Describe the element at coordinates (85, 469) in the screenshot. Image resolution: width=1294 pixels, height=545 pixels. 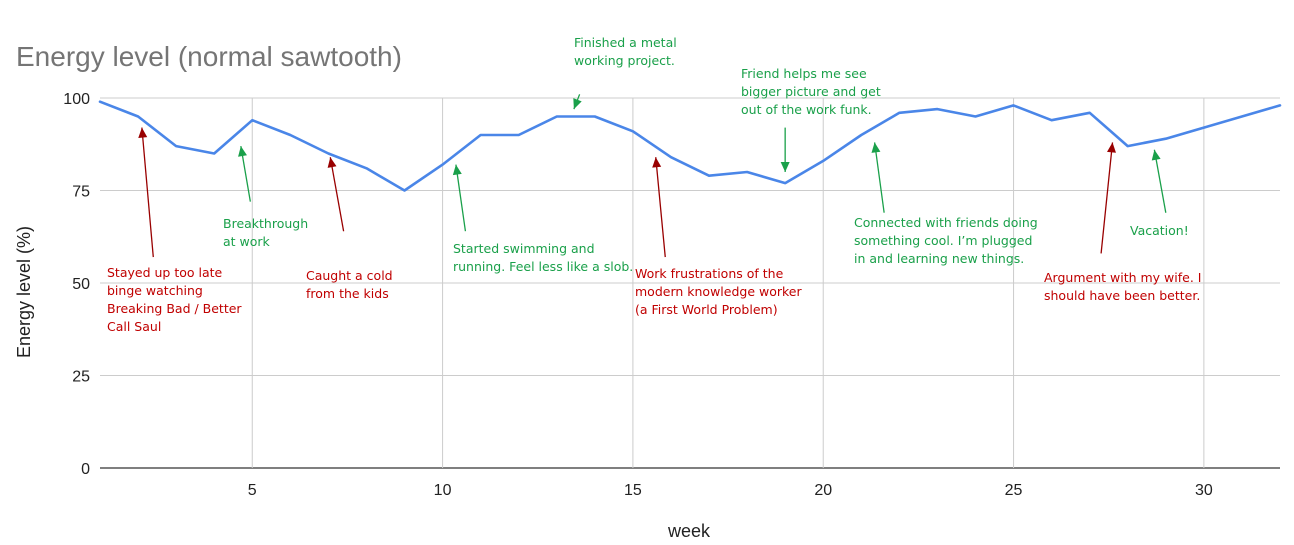
I see `y-tick-label: 0` at that location.